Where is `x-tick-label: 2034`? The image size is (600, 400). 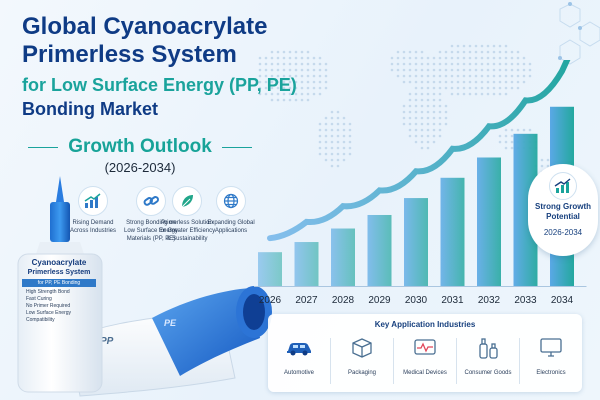 x-tick-label: 2034 is located at coordinates (562, 300).